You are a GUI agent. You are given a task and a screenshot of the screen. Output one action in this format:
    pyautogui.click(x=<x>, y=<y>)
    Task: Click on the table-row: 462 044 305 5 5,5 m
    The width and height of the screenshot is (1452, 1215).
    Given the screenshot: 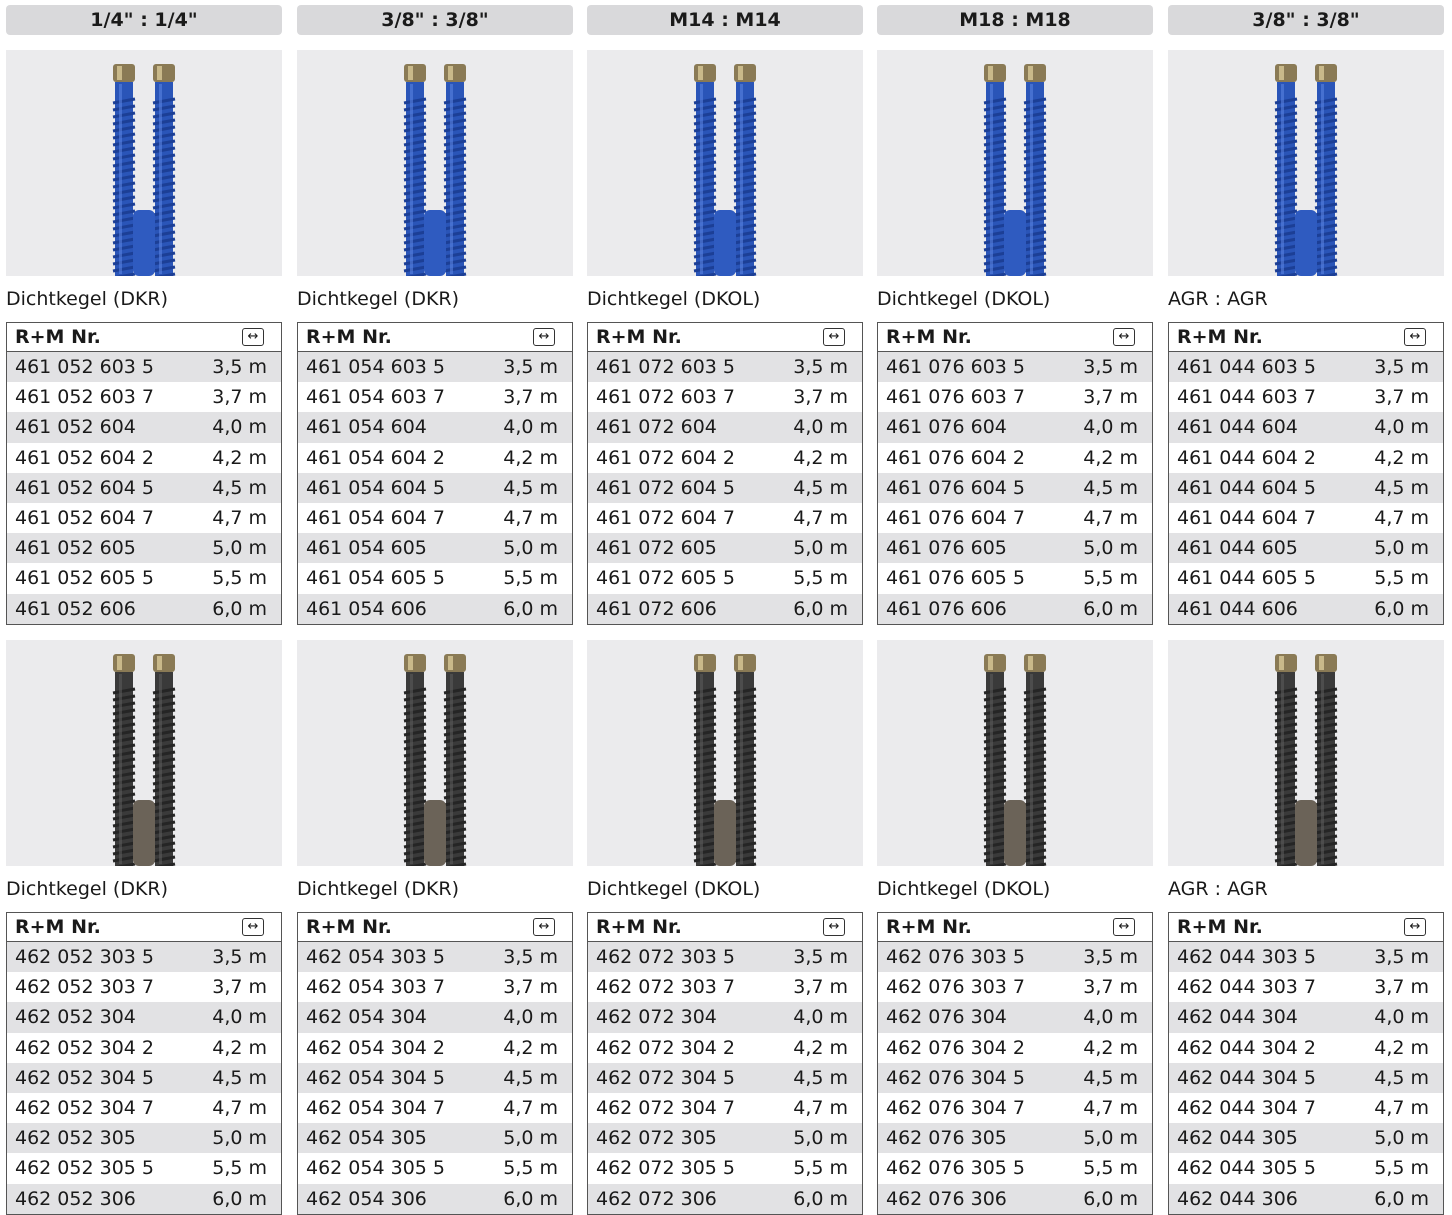 What is the action you would take?
    pyautogui.click(x=1306, y=1168)
    